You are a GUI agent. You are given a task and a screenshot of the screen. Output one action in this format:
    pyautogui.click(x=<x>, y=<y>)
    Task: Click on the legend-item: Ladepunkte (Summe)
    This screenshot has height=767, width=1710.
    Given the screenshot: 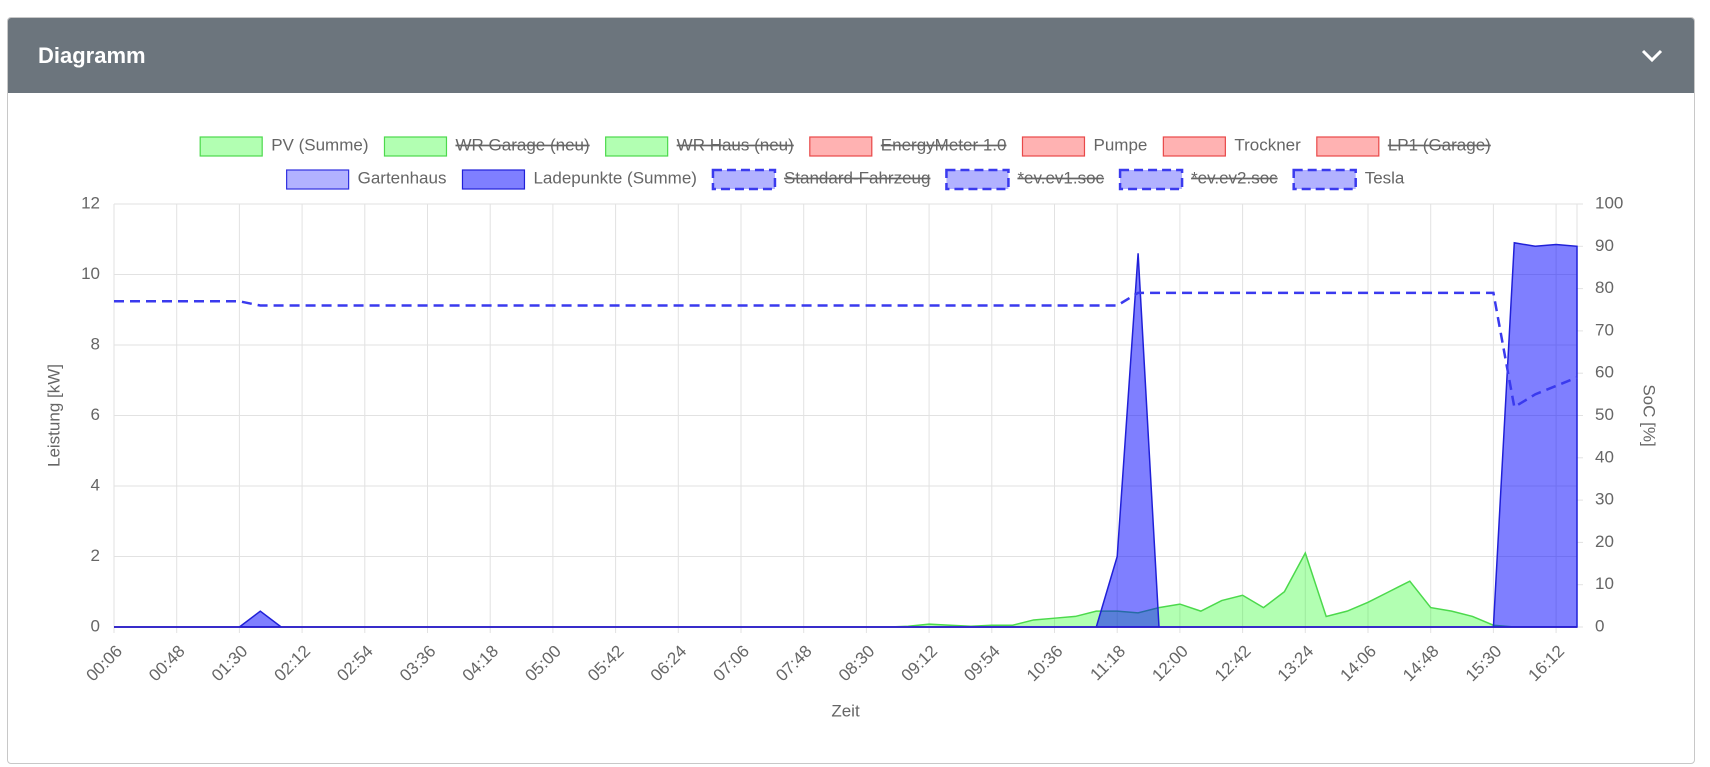 What is the action you would take?
    pyautogui.click(x=579, y=179)
    